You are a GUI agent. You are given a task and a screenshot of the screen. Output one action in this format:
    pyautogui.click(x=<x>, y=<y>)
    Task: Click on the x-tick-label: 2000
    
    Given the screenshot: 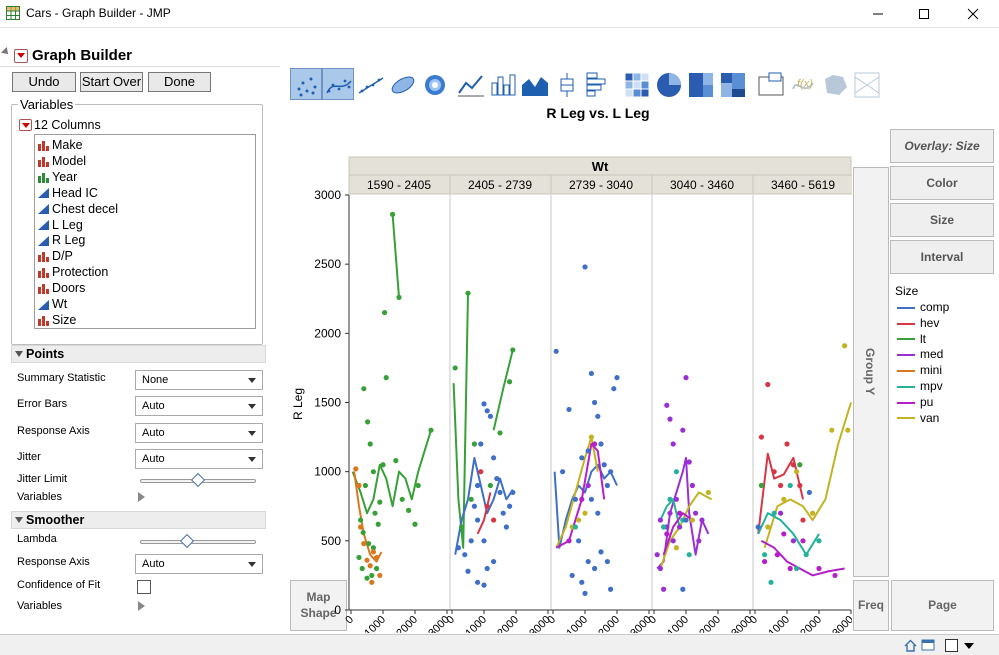 What is the action you would take?
    pyautogui.click(x=811, y=623)
    